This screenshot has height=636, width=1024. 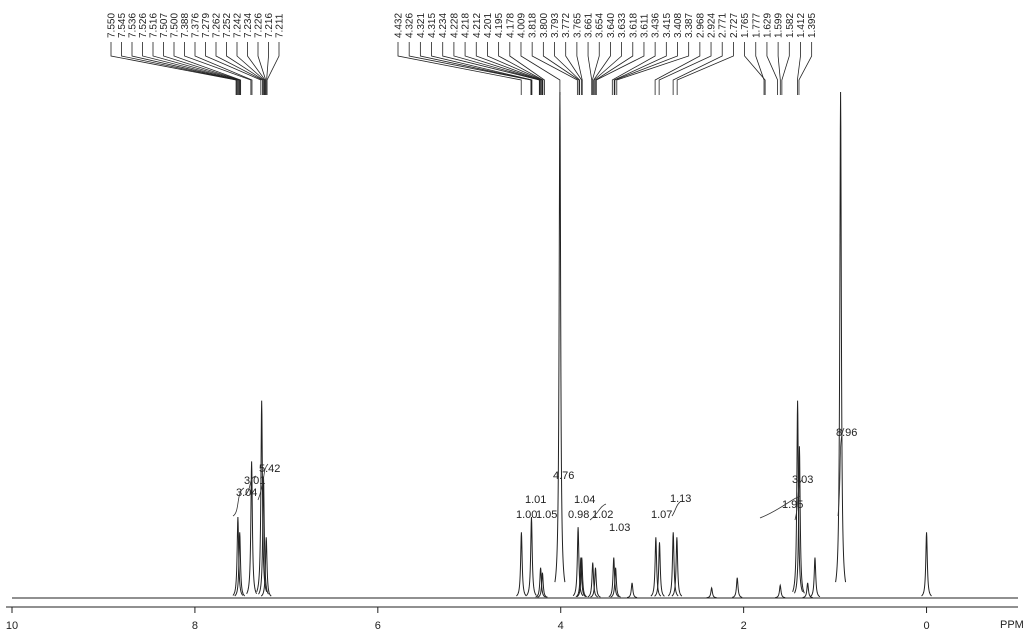 What do you see at coordinates (589, 25) in the screenshot?
I see `peak-label: 3.661` at bounding box center [589, 25].